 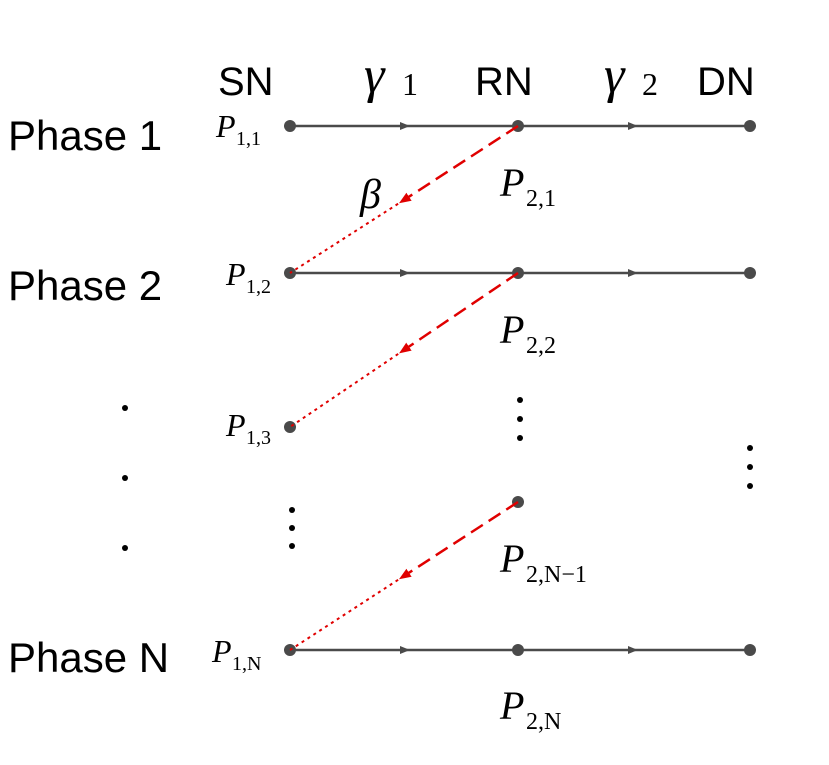 I want to click on power-label-p1n: P 1,N, so click(x=236, y=654).